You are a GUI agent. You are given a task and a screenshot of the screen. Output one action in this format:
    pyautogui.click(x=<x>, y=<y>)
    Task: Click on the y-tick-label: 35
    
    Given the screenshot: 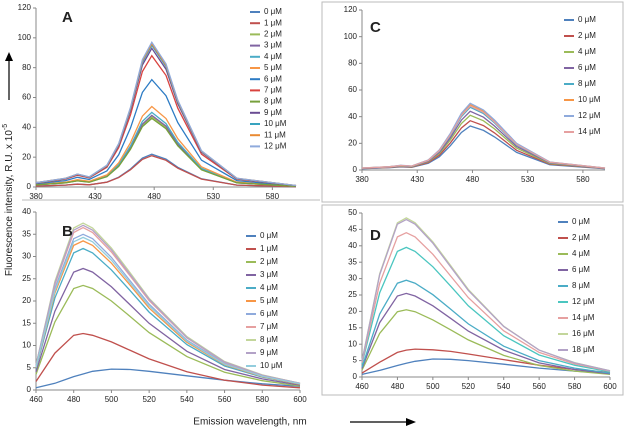 What is the action you would take?
    pyautogui.click(x=26, y=233)
    